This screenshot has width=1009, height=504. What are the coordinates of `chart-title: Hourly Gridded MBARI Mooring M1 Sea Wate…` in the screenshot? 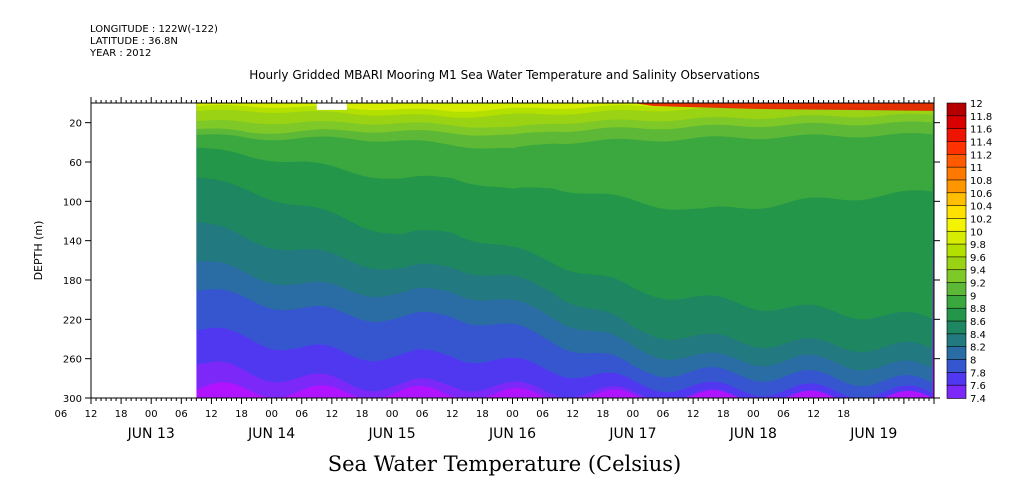 It's located at (504, 75).